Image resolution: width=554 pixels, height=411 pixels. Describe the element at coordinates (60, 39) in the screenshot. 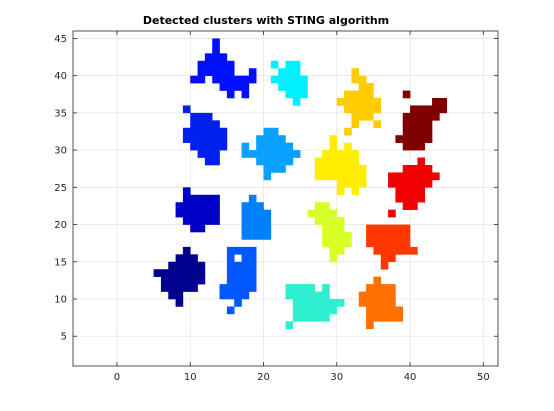

I see `y-tick-label: 45` at that location.